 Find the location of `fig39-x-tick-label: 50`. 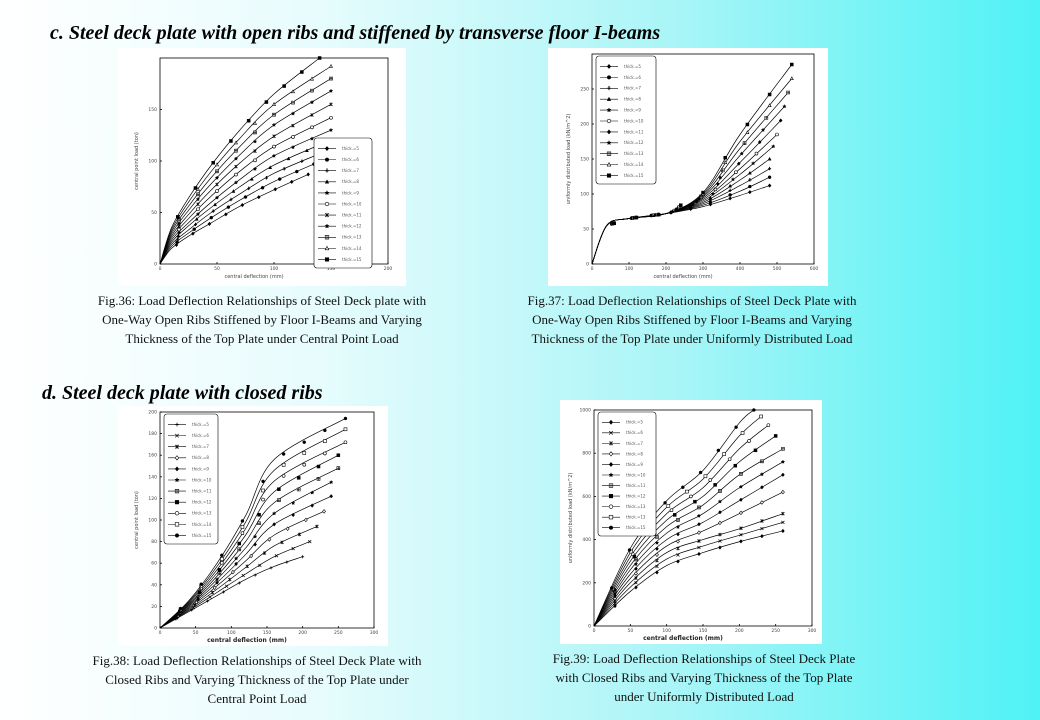

fig39-x-tick-label: 50 is located at coordinates (630, 631).